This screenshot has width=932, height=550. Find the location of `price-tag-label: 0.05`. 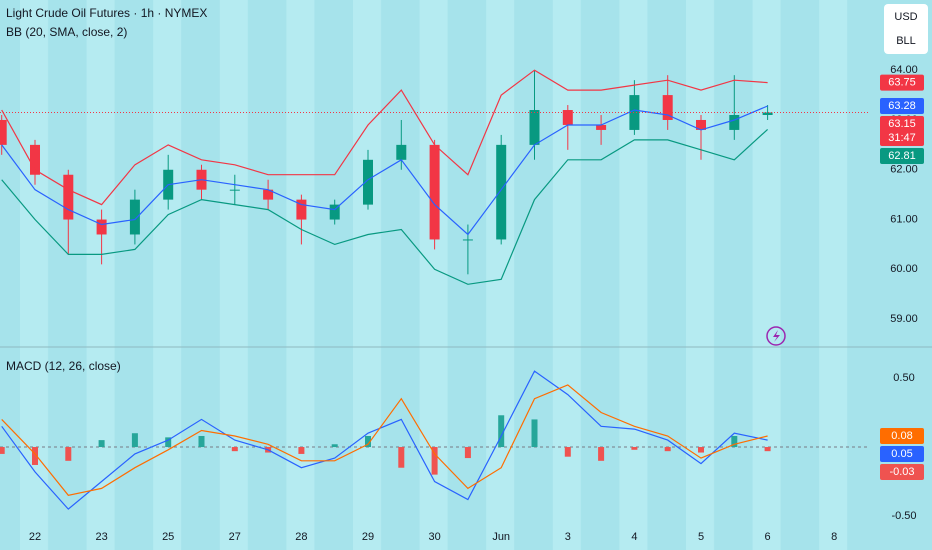

price-tag-label: 0.05 is located at coordinates (901, 454).